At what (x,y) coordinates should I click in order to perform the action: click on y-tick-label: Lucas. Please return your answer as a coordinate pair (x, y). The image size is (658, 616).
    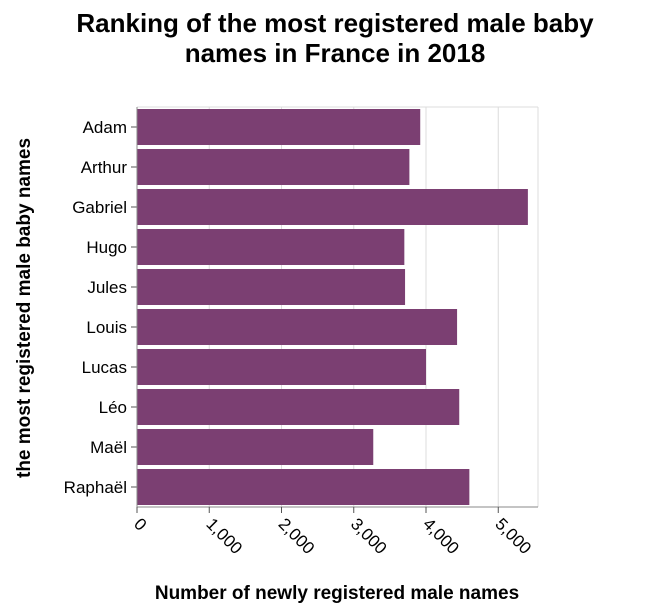
    Looking at the image, I should click on (104, 367).